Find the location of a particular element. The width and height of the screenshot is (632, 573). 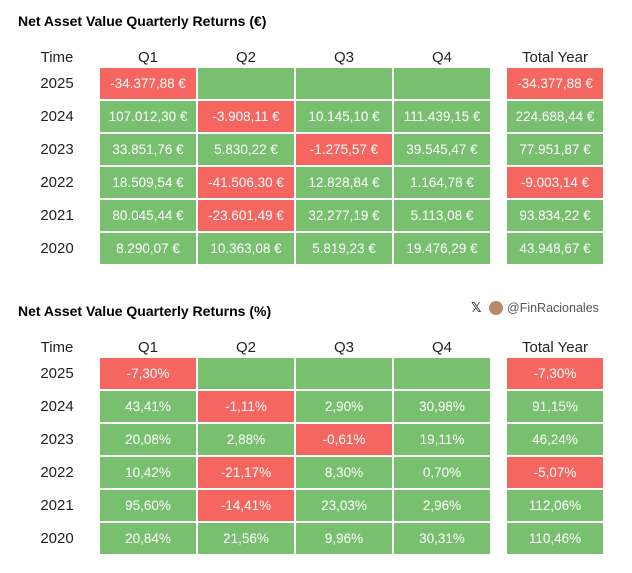

value-cell: 8.290,07 € is located at coordinates (148, 248).